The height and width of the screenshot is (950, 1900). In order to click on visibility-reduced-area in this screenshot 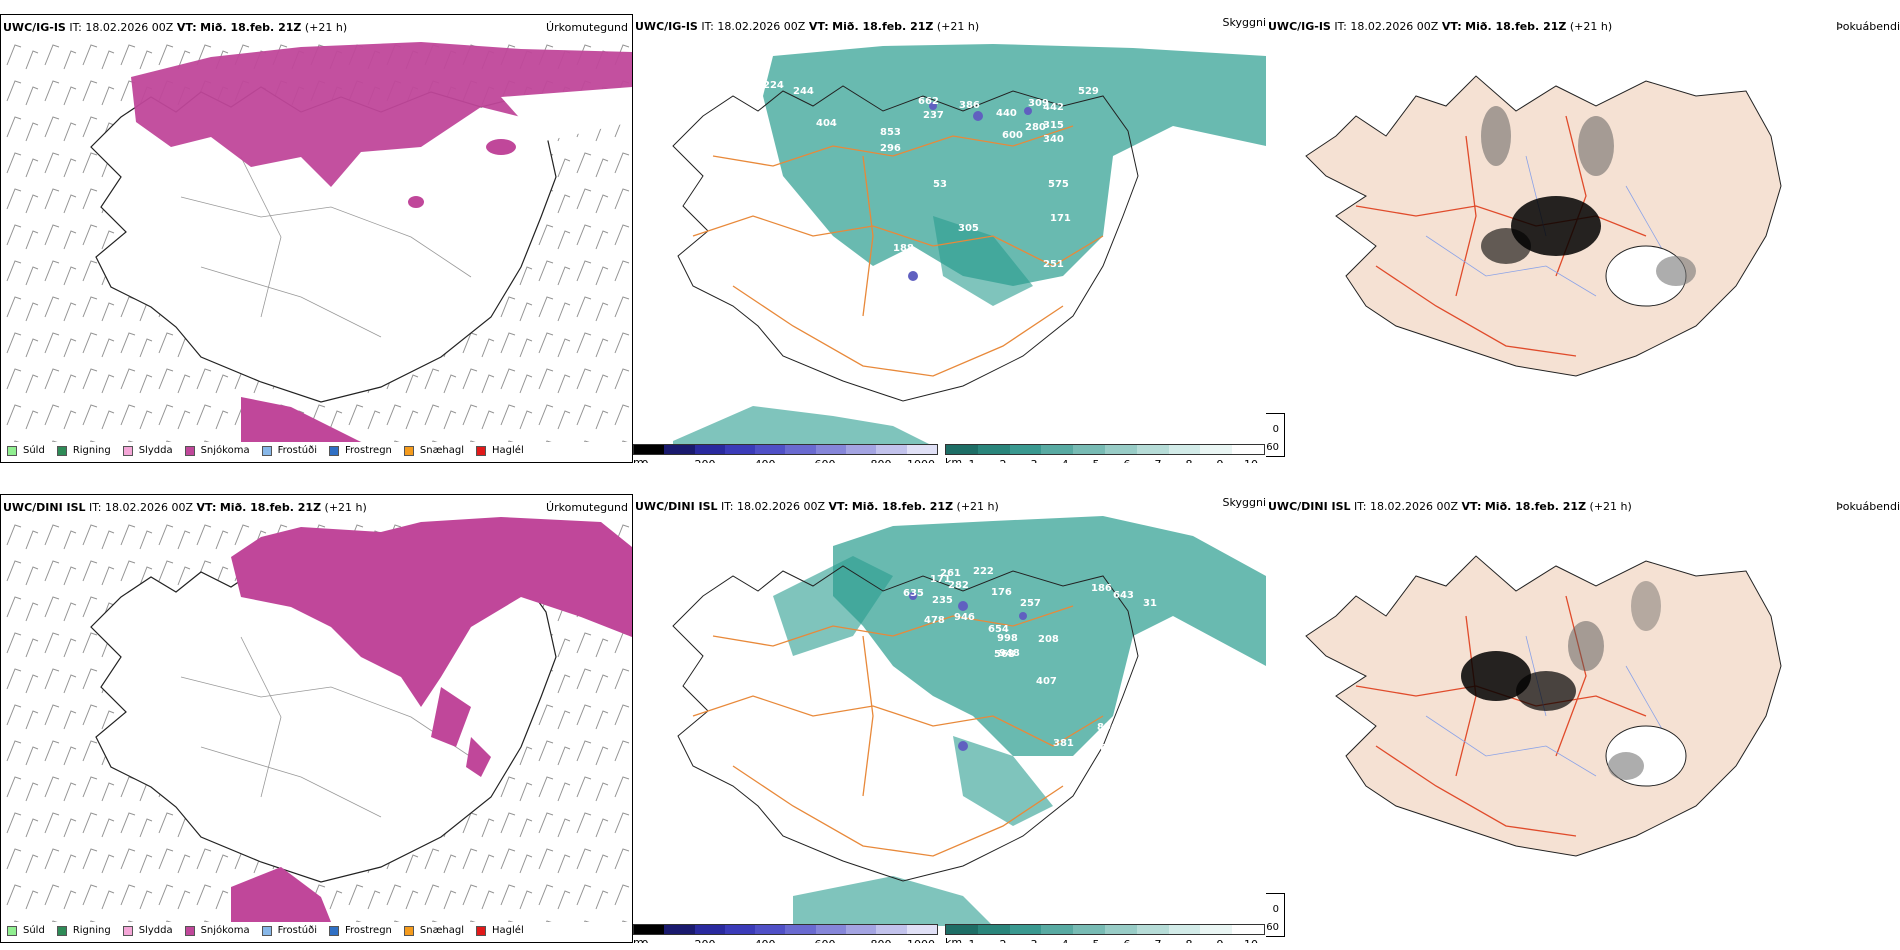, I will do `click(1049, 636)`.